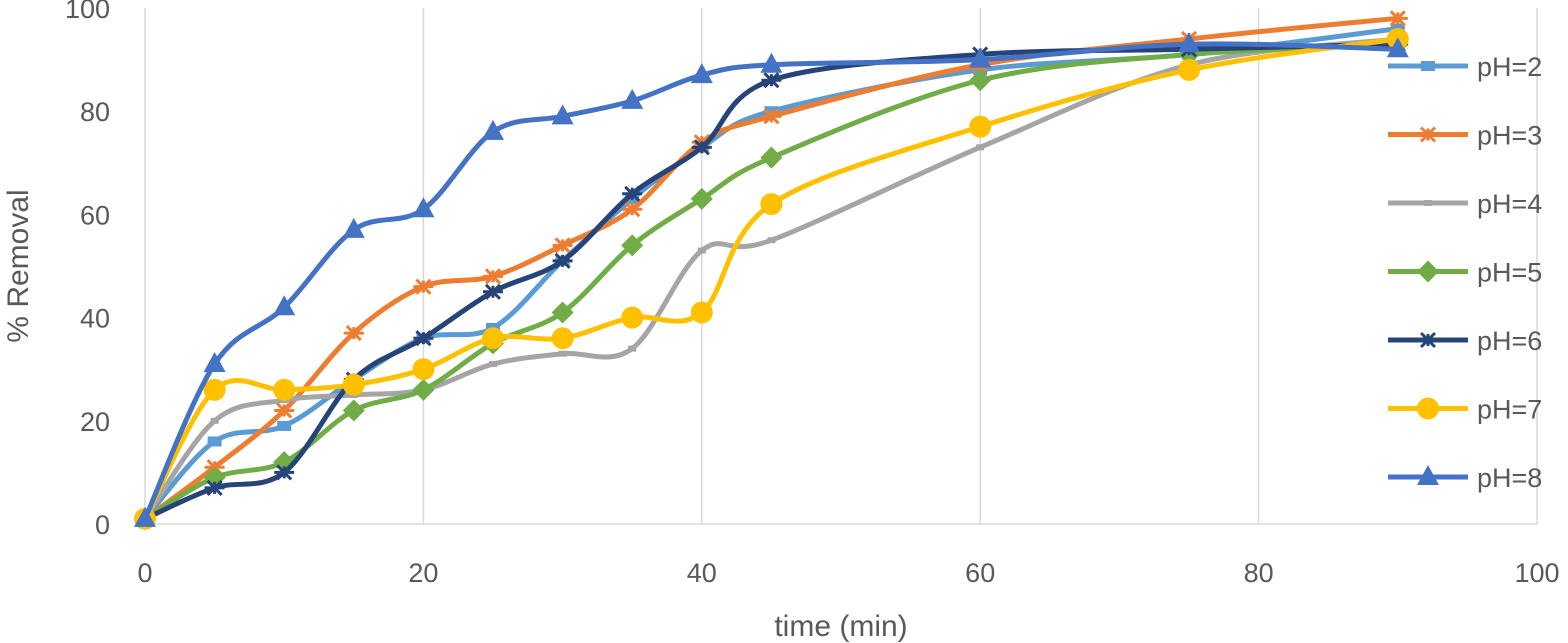 The image size is (1568, 643). Describe the element at coordinates (1509, 341) in the screenshot. I see `legend-label: pH=6` at that location.